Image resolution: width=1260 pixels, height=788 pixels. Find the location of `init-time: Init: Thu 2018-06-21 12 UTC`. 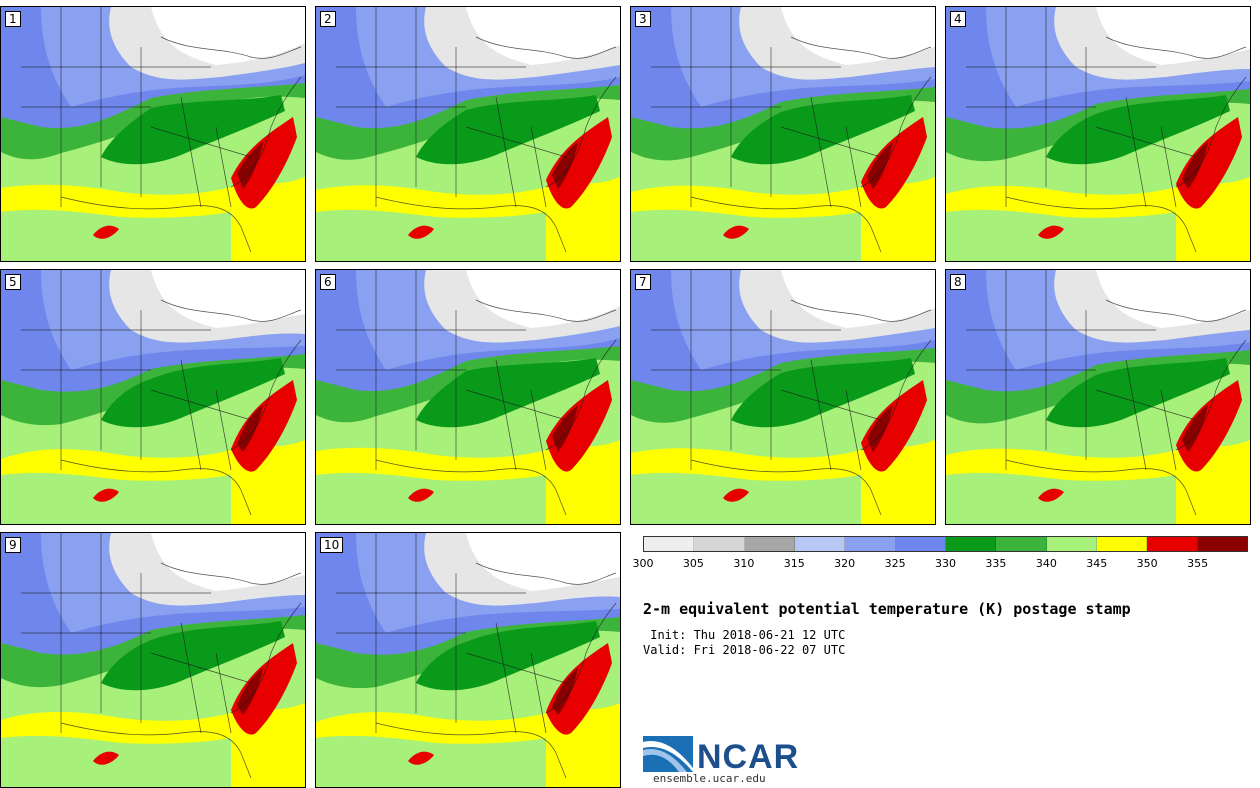

init-time: Init: Thu 2018-06-21 12 UTC is located at coordinates (744, 635).